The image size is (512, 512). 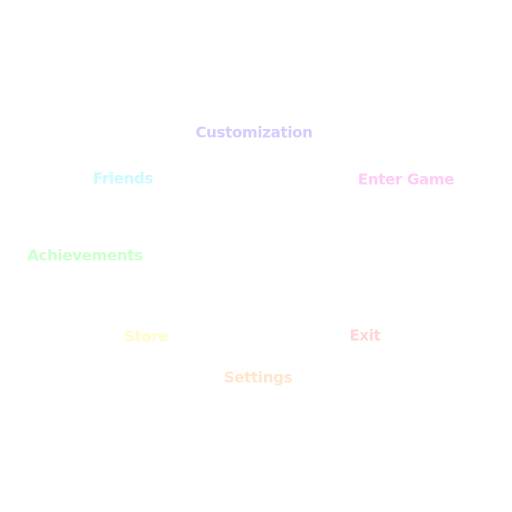 What do you see at coordinates (254, 132) in the screenshot?
I see `customization-button: Customization` at bounding box center [254, 132].